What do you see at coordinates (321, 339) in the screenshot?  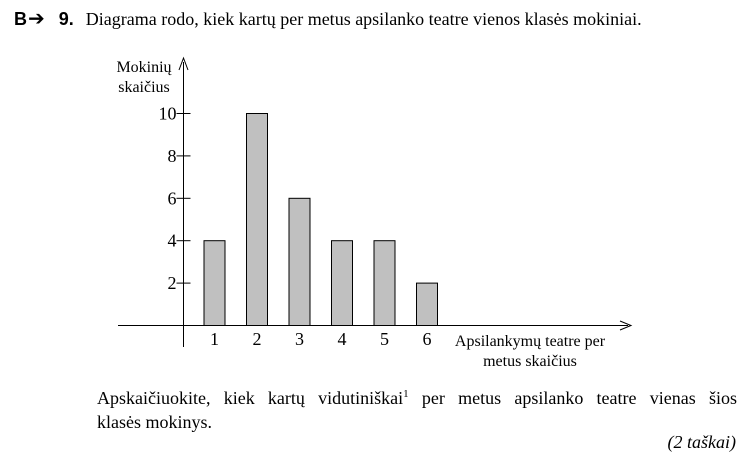 I see `x-tick-labels: 1 2 3 4 5 6` at bounding box center [321, 339].